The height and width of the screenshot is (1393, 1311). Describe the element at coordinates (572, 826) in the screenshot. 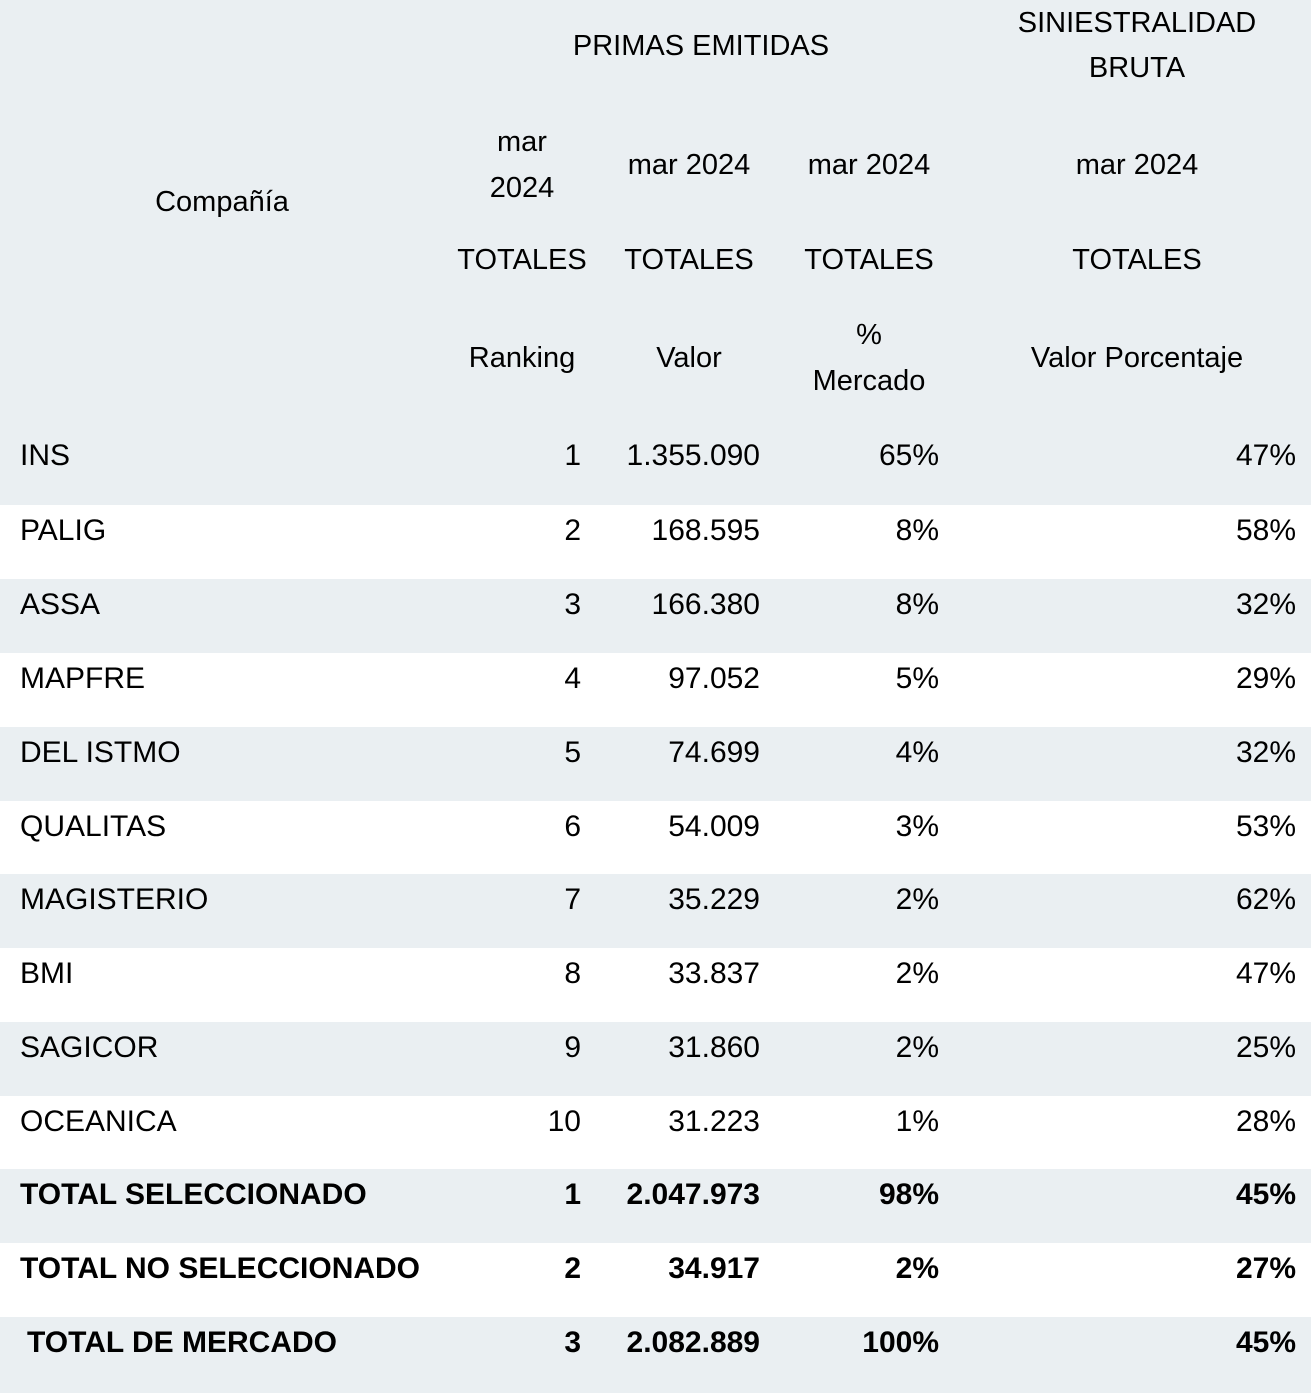

I see `cell-ranking: 6` at that location.